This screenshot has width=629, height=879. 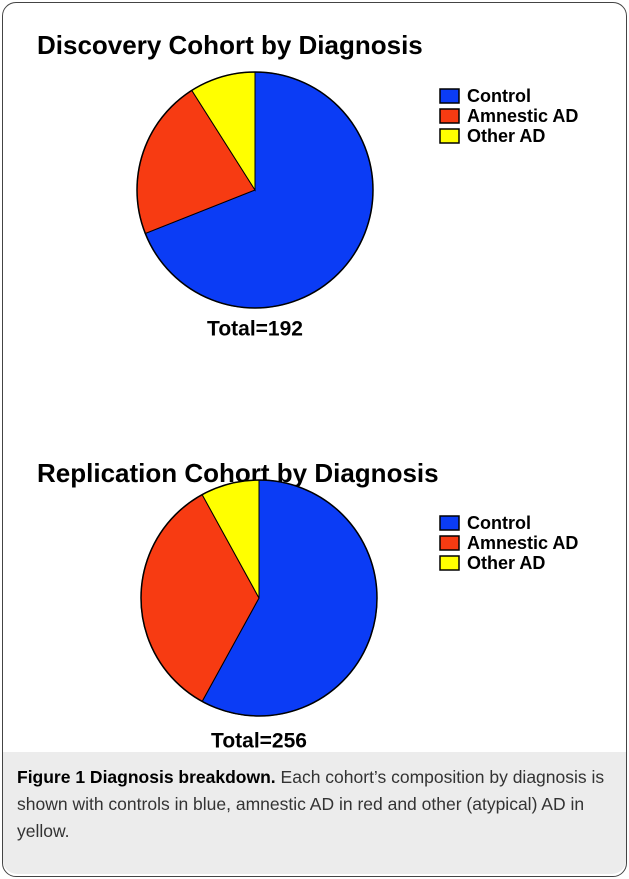 I want to click on total-label: Total=256, so click(x=259, y=741).